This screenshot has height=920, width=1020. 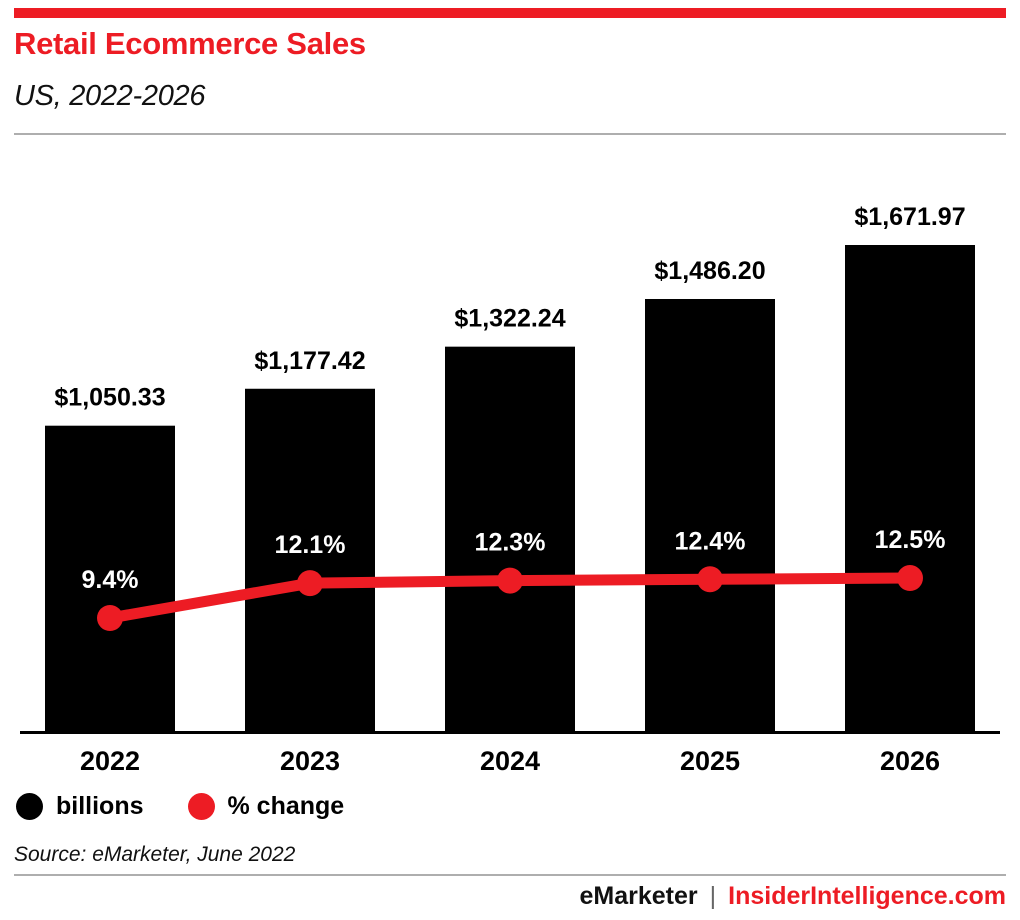 What do you see at coordinates (510, 134) in the screenshot?
I see `header-divider` at bounding box center [510, 134].